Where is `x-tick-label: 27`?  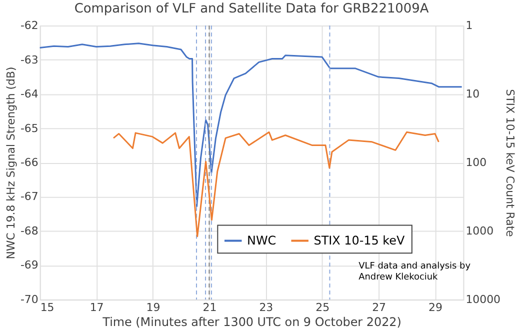 x-tick-label: 27 is located at coordinates (379, 307).